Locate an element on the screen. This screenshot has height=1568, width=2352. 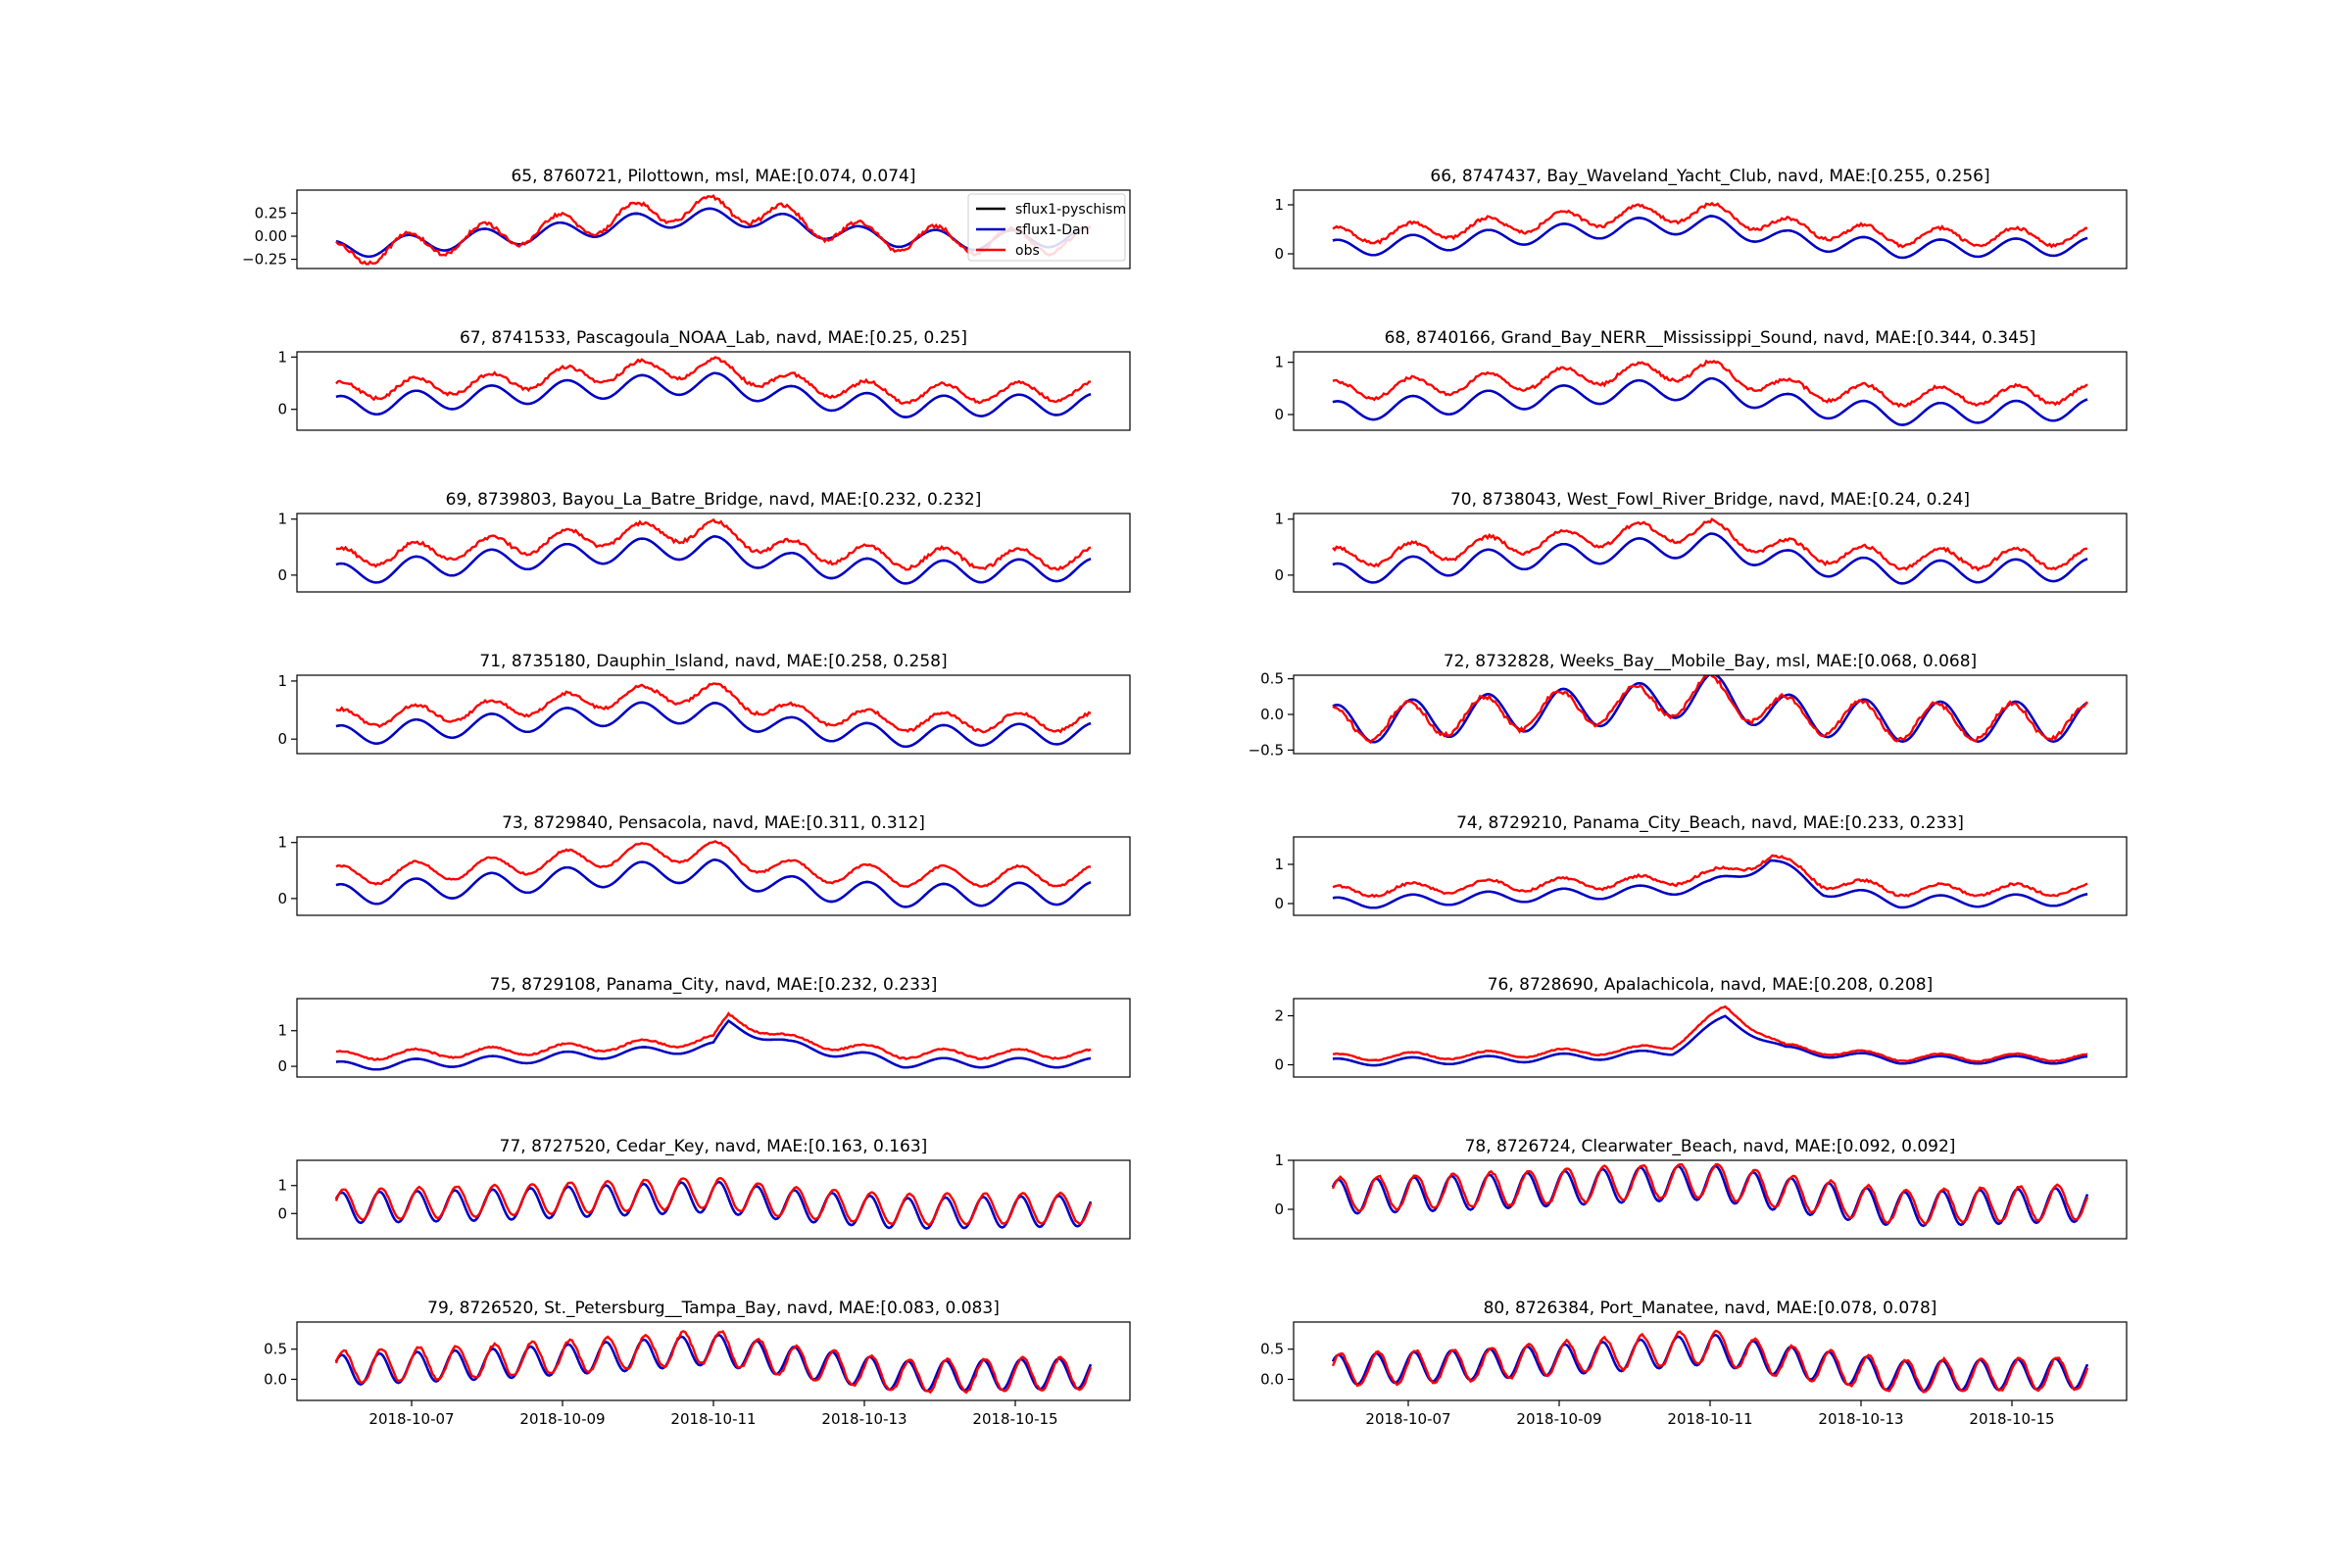
y-tick-label: 0.00 is located at coordinates (271, 236).